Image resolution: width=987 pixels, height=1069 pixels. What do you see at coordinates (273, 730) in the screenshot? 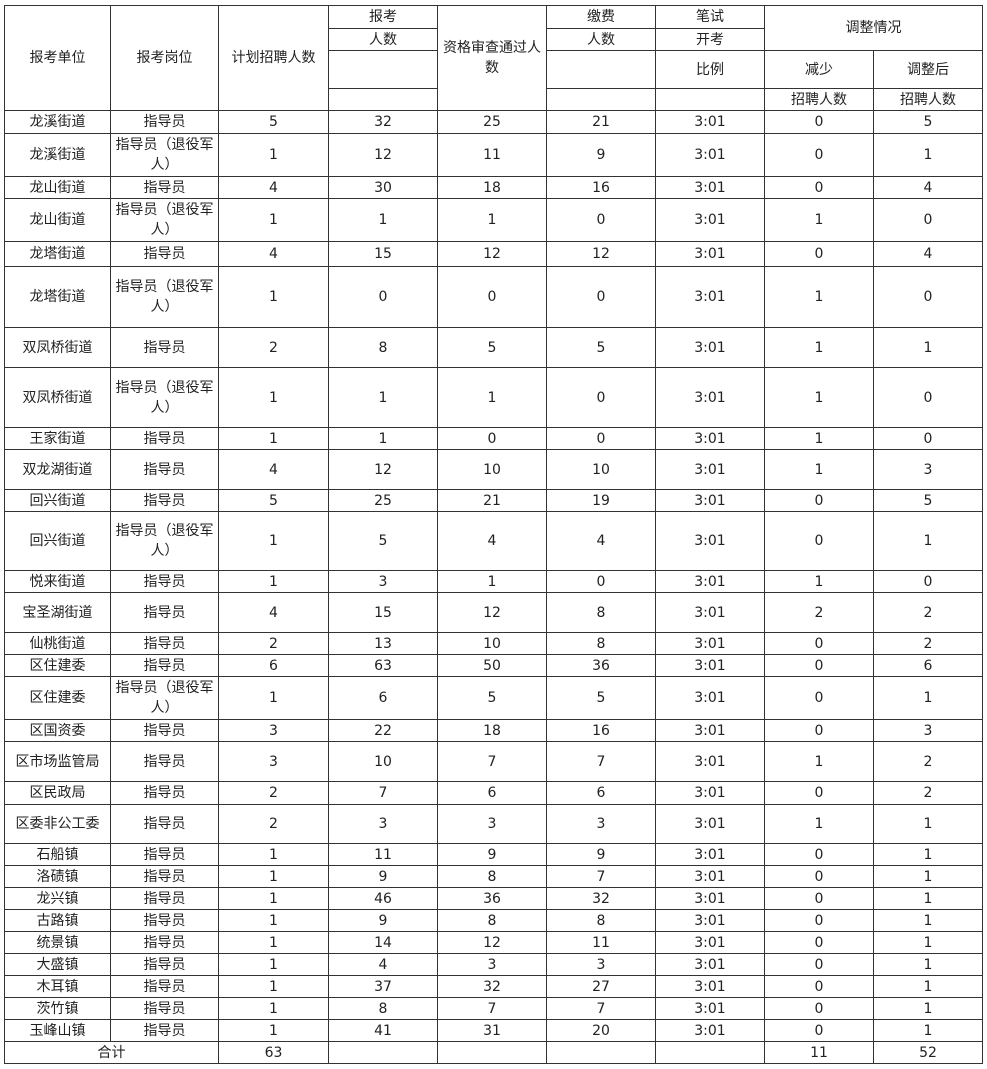
I see `cell-plan: 3` at bounding box center [273, 730].